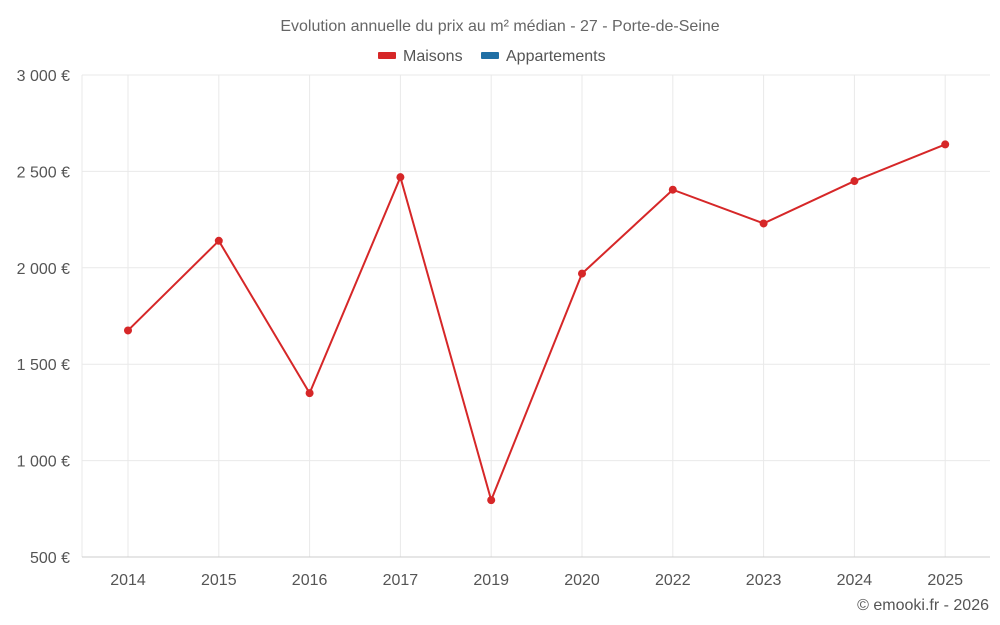 Image resolution: width=1000 pixels, height=625 pixels. I want to click on legend-label-appartements: Appartements, so click(556, 56).